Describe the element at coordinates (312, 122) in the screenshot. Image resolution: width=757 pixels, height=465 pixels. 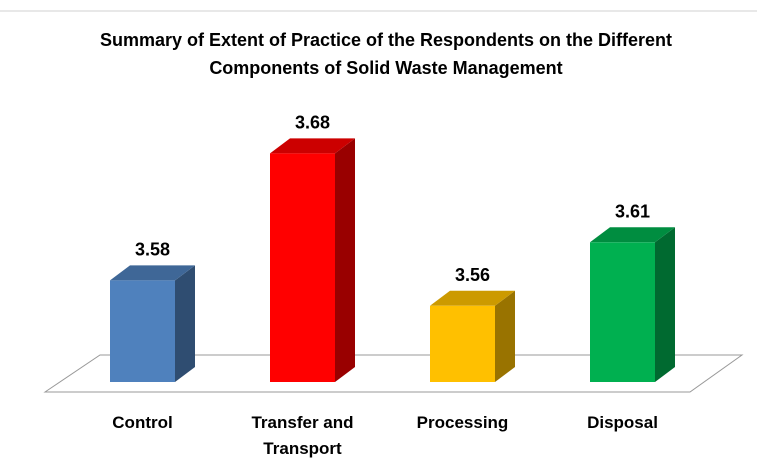
I see `value-label: 3.68` at that location.